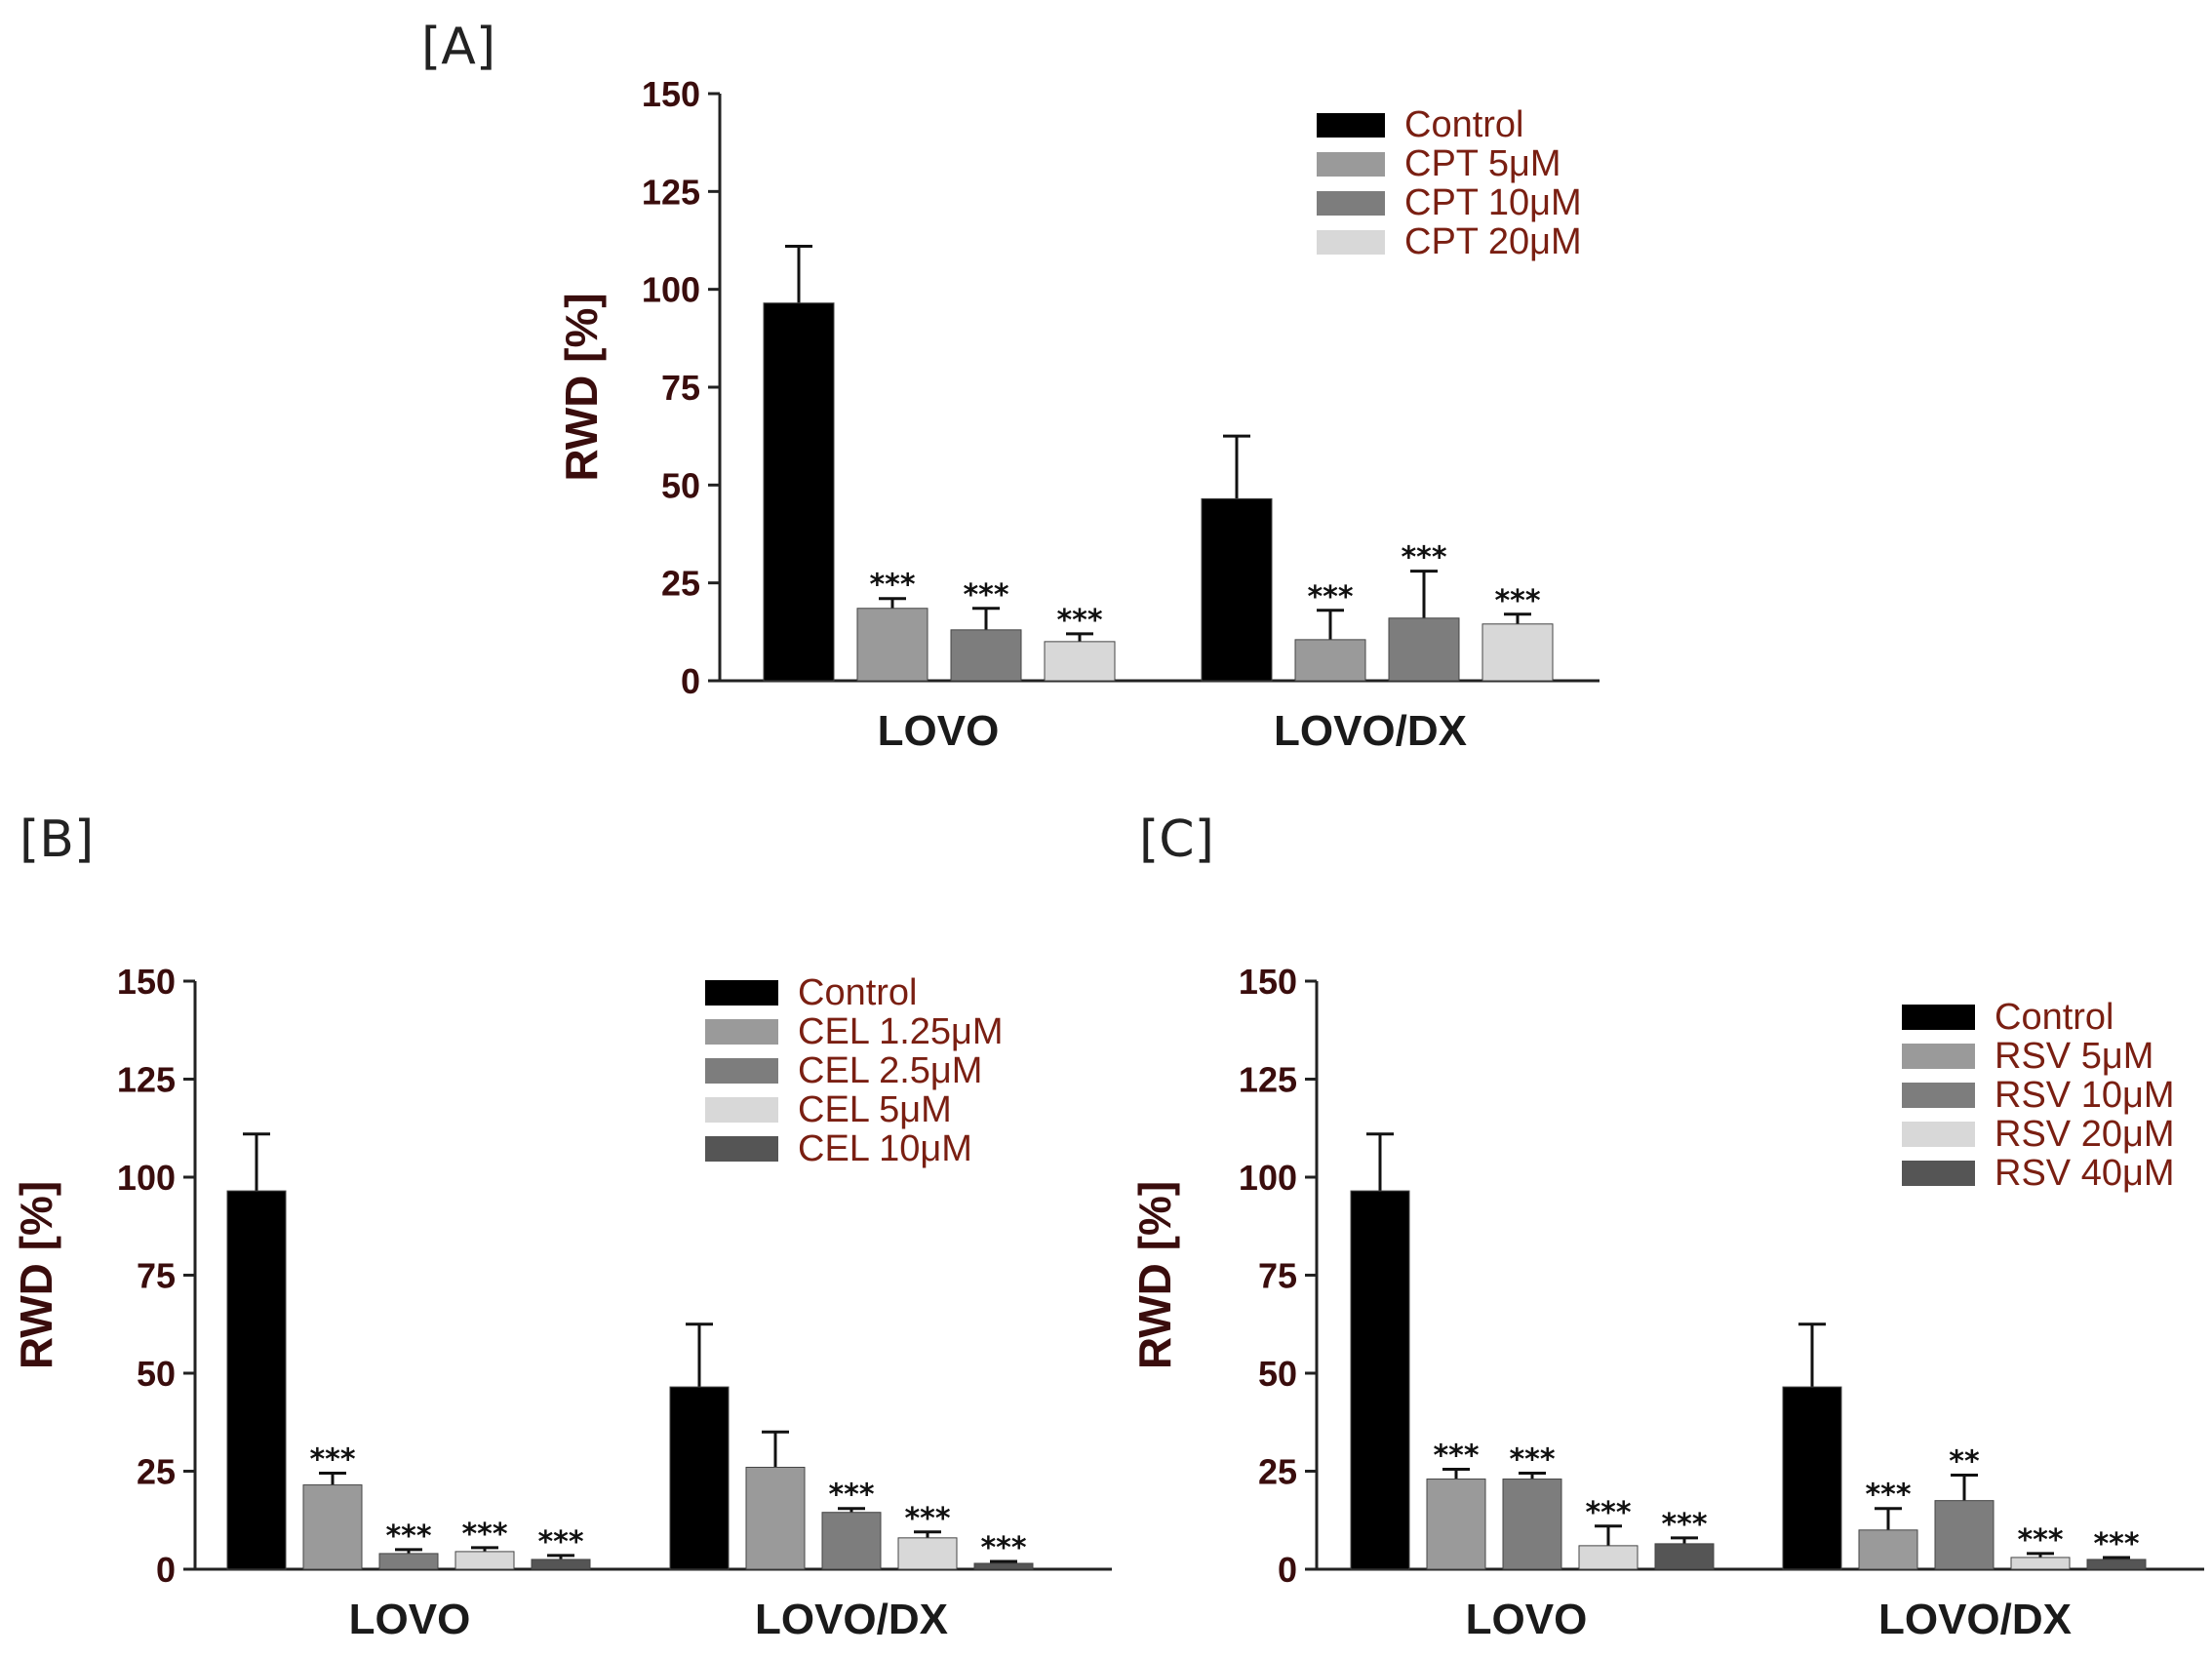 The image size is (2212, 1657). Describe the element at coordinates (885, 1148) in the screenshot. I see `legend-label: CEL 10μM` at that location.